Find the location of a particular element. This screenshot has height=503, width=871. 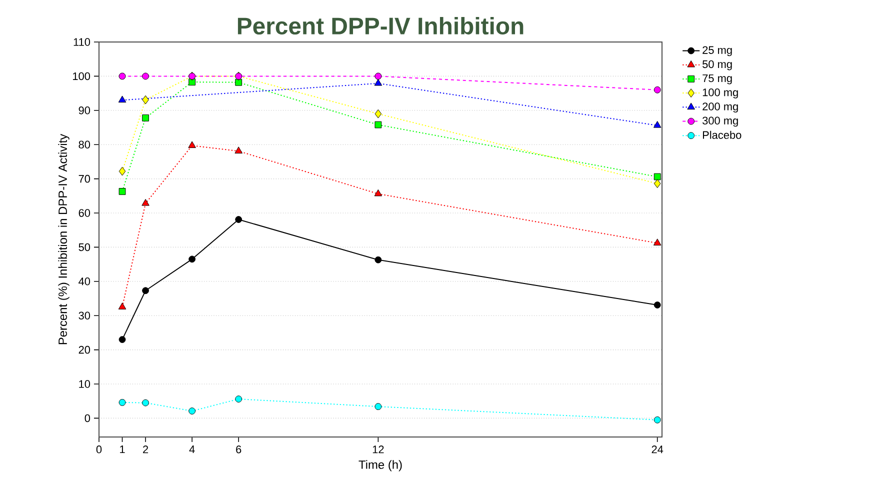

y-tick-label: 20 is located at coordinates (84, 350).